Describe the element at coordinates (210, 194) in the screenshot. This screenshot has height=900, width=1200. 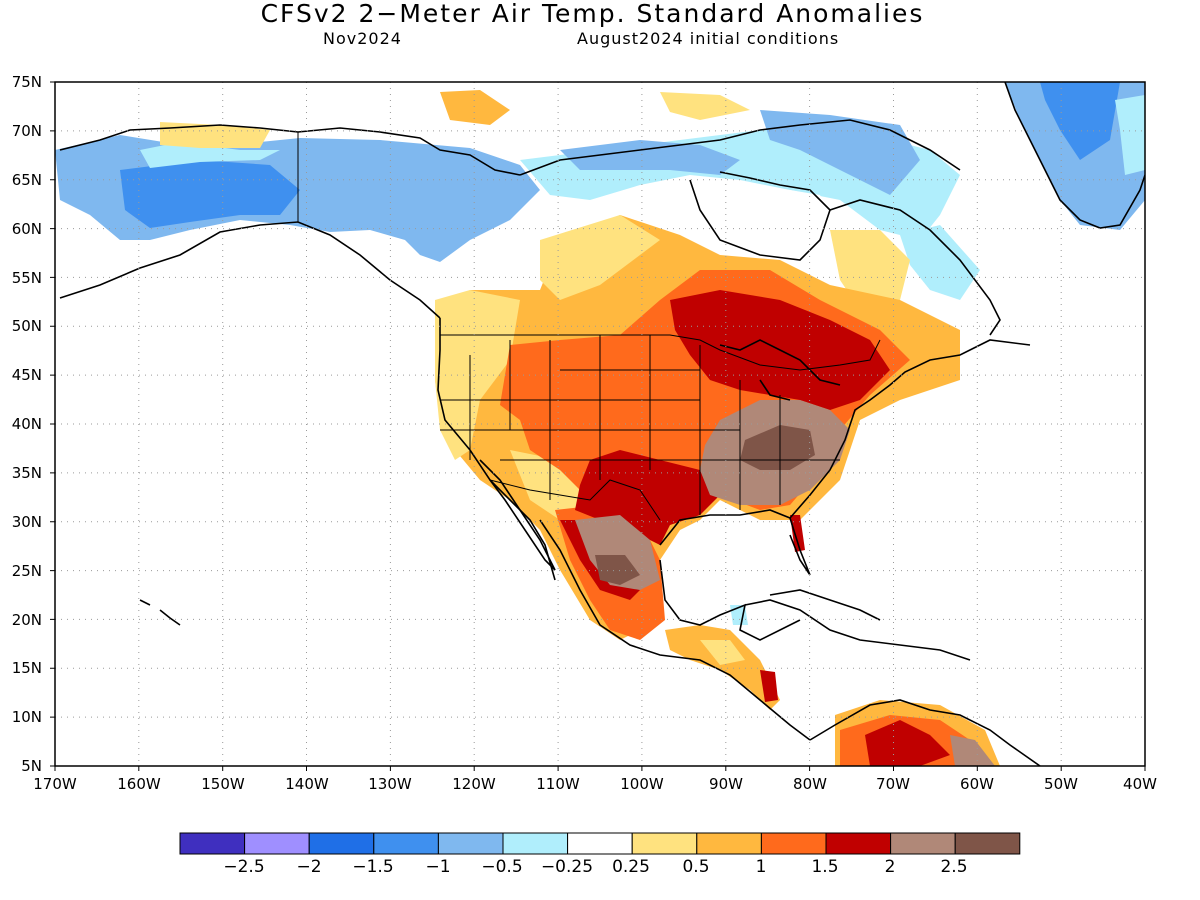
I see `alaska-strong-cold` at that location.